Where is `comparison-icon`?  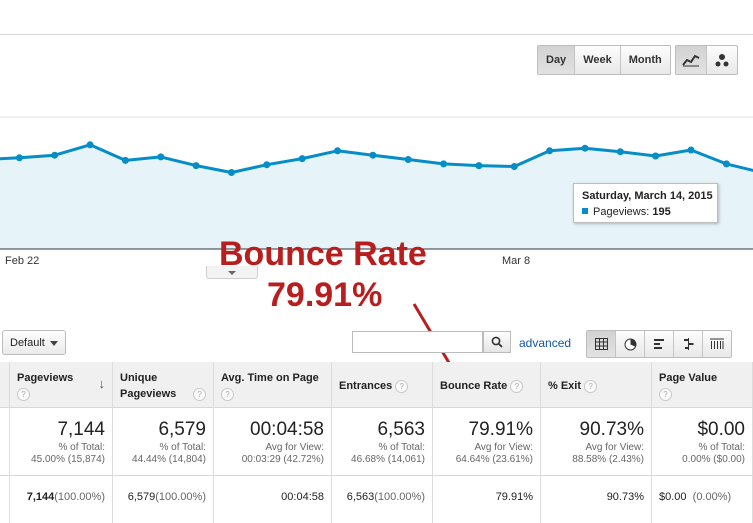 comparison-icon is located at coordinates (687, 344).